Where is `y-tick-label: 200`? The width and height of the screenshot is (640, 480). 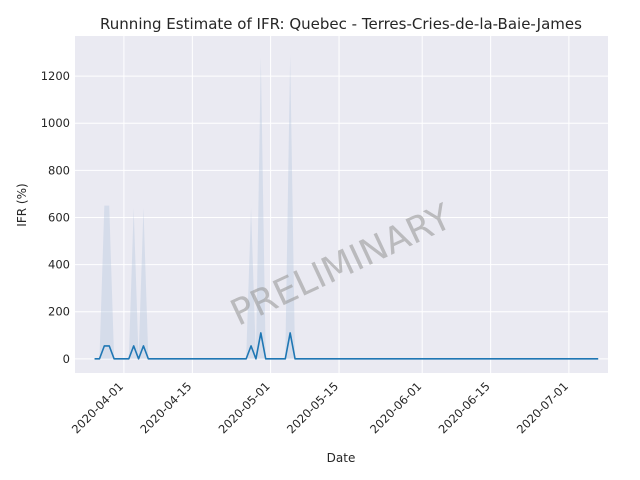 y-tick-label: 200 is located at coordinates (59, 312).